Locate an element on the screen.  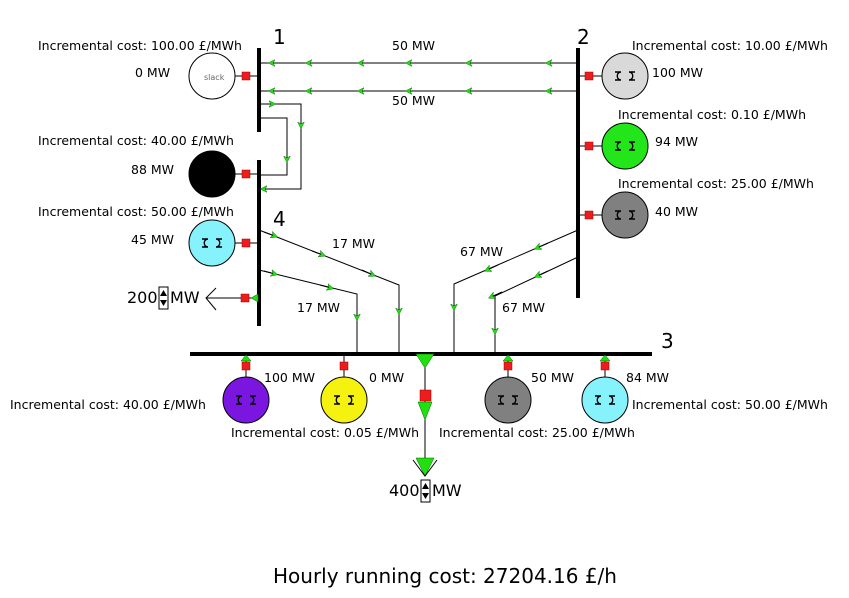
gen-bus3-cyan-body is located at coordinates (605, 400).